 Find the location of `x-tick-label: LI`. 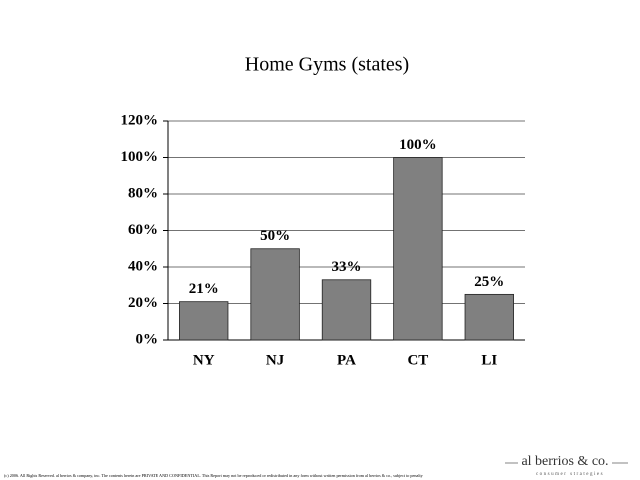

x-tick-label: LI is located at coordinates (489, 360).